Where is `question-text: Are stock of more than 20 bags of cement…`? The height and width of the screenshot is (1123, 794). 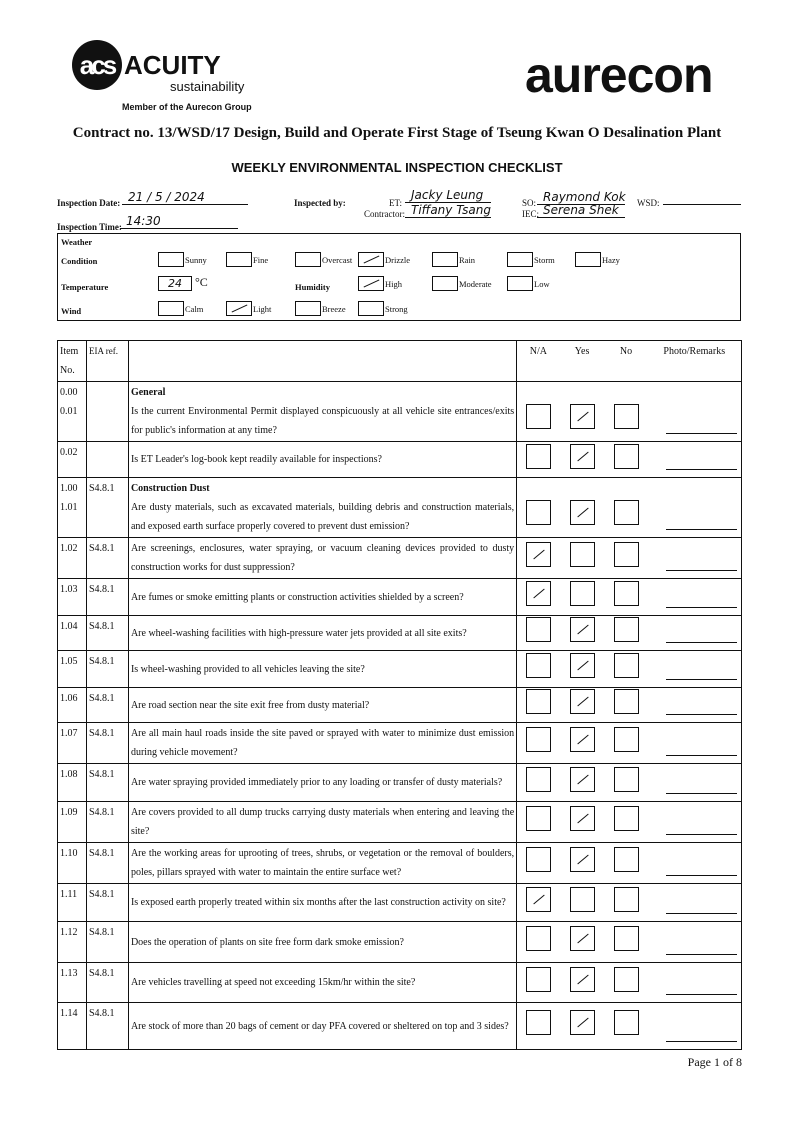
question-text: Are stock of more than 20 bags of cement… is located at coordinates (319, 1026).